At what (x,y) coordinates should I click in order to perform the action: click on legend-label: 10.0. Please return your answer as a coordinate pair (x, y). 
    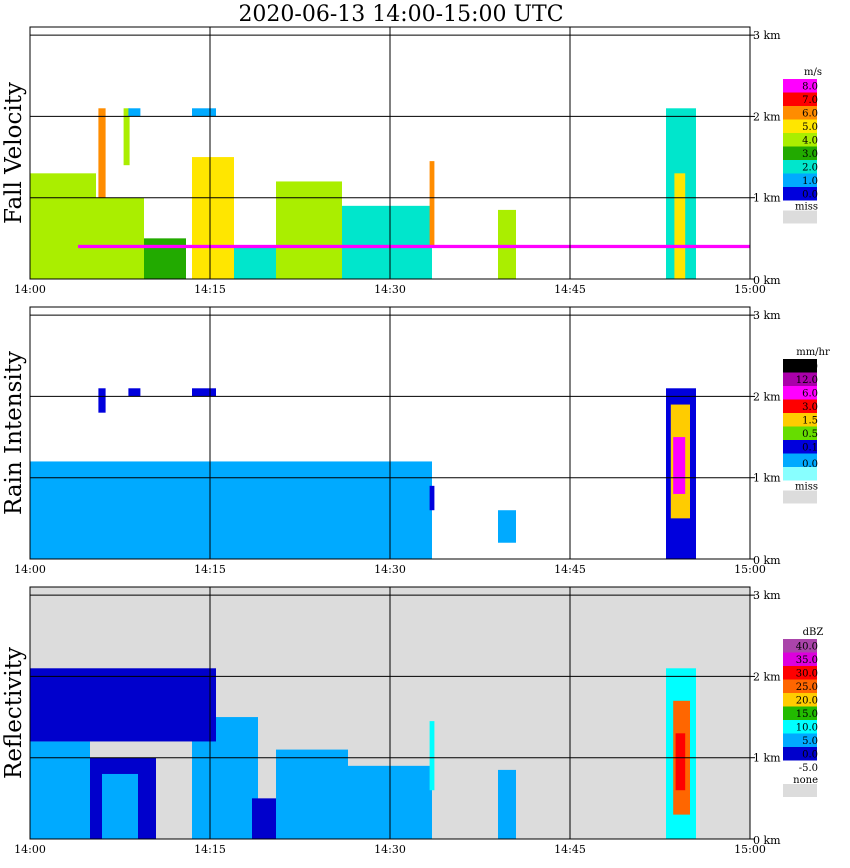
    Looking at the image, I should click on (807, 728).